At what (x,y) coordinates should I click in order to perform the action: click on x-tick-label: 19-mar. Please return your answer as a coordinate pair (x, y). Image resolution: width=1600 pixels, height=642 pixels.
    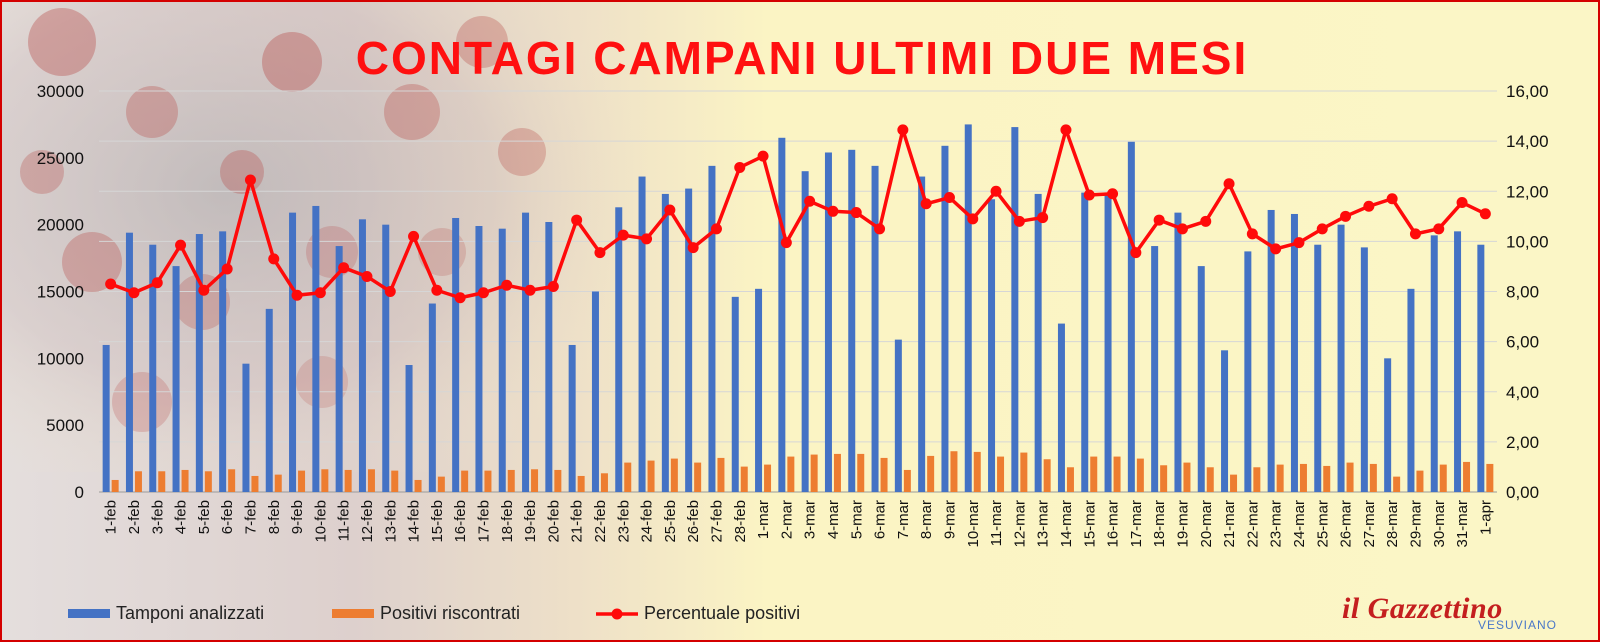
    Looking at the image, I should click on (1182, 524).